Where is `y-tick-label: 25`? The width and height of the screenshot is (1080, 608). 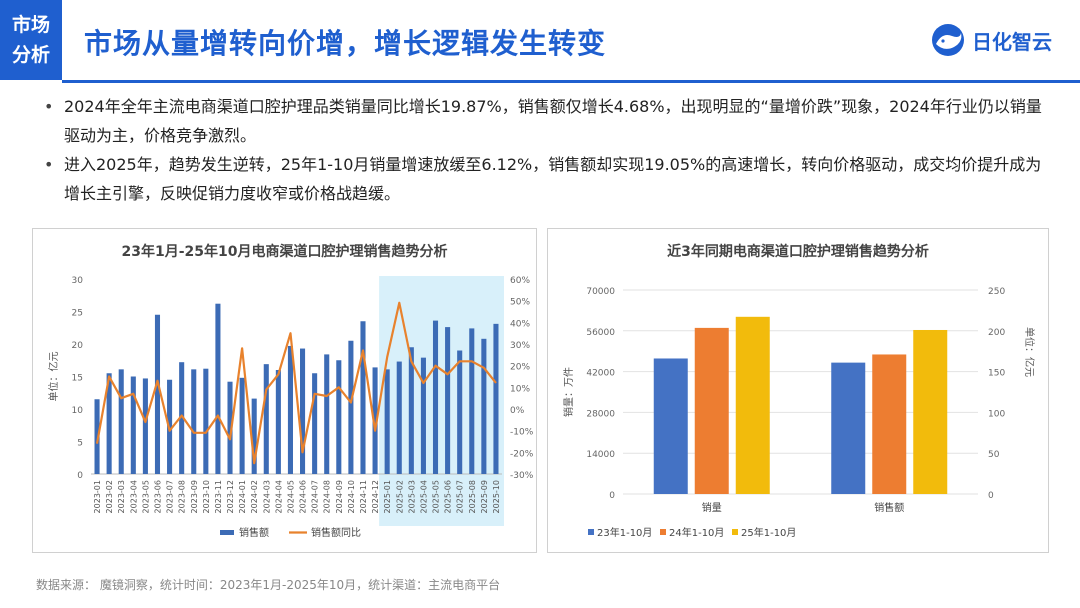 y-tick-label: 25 is located at coordinates (77, 314).